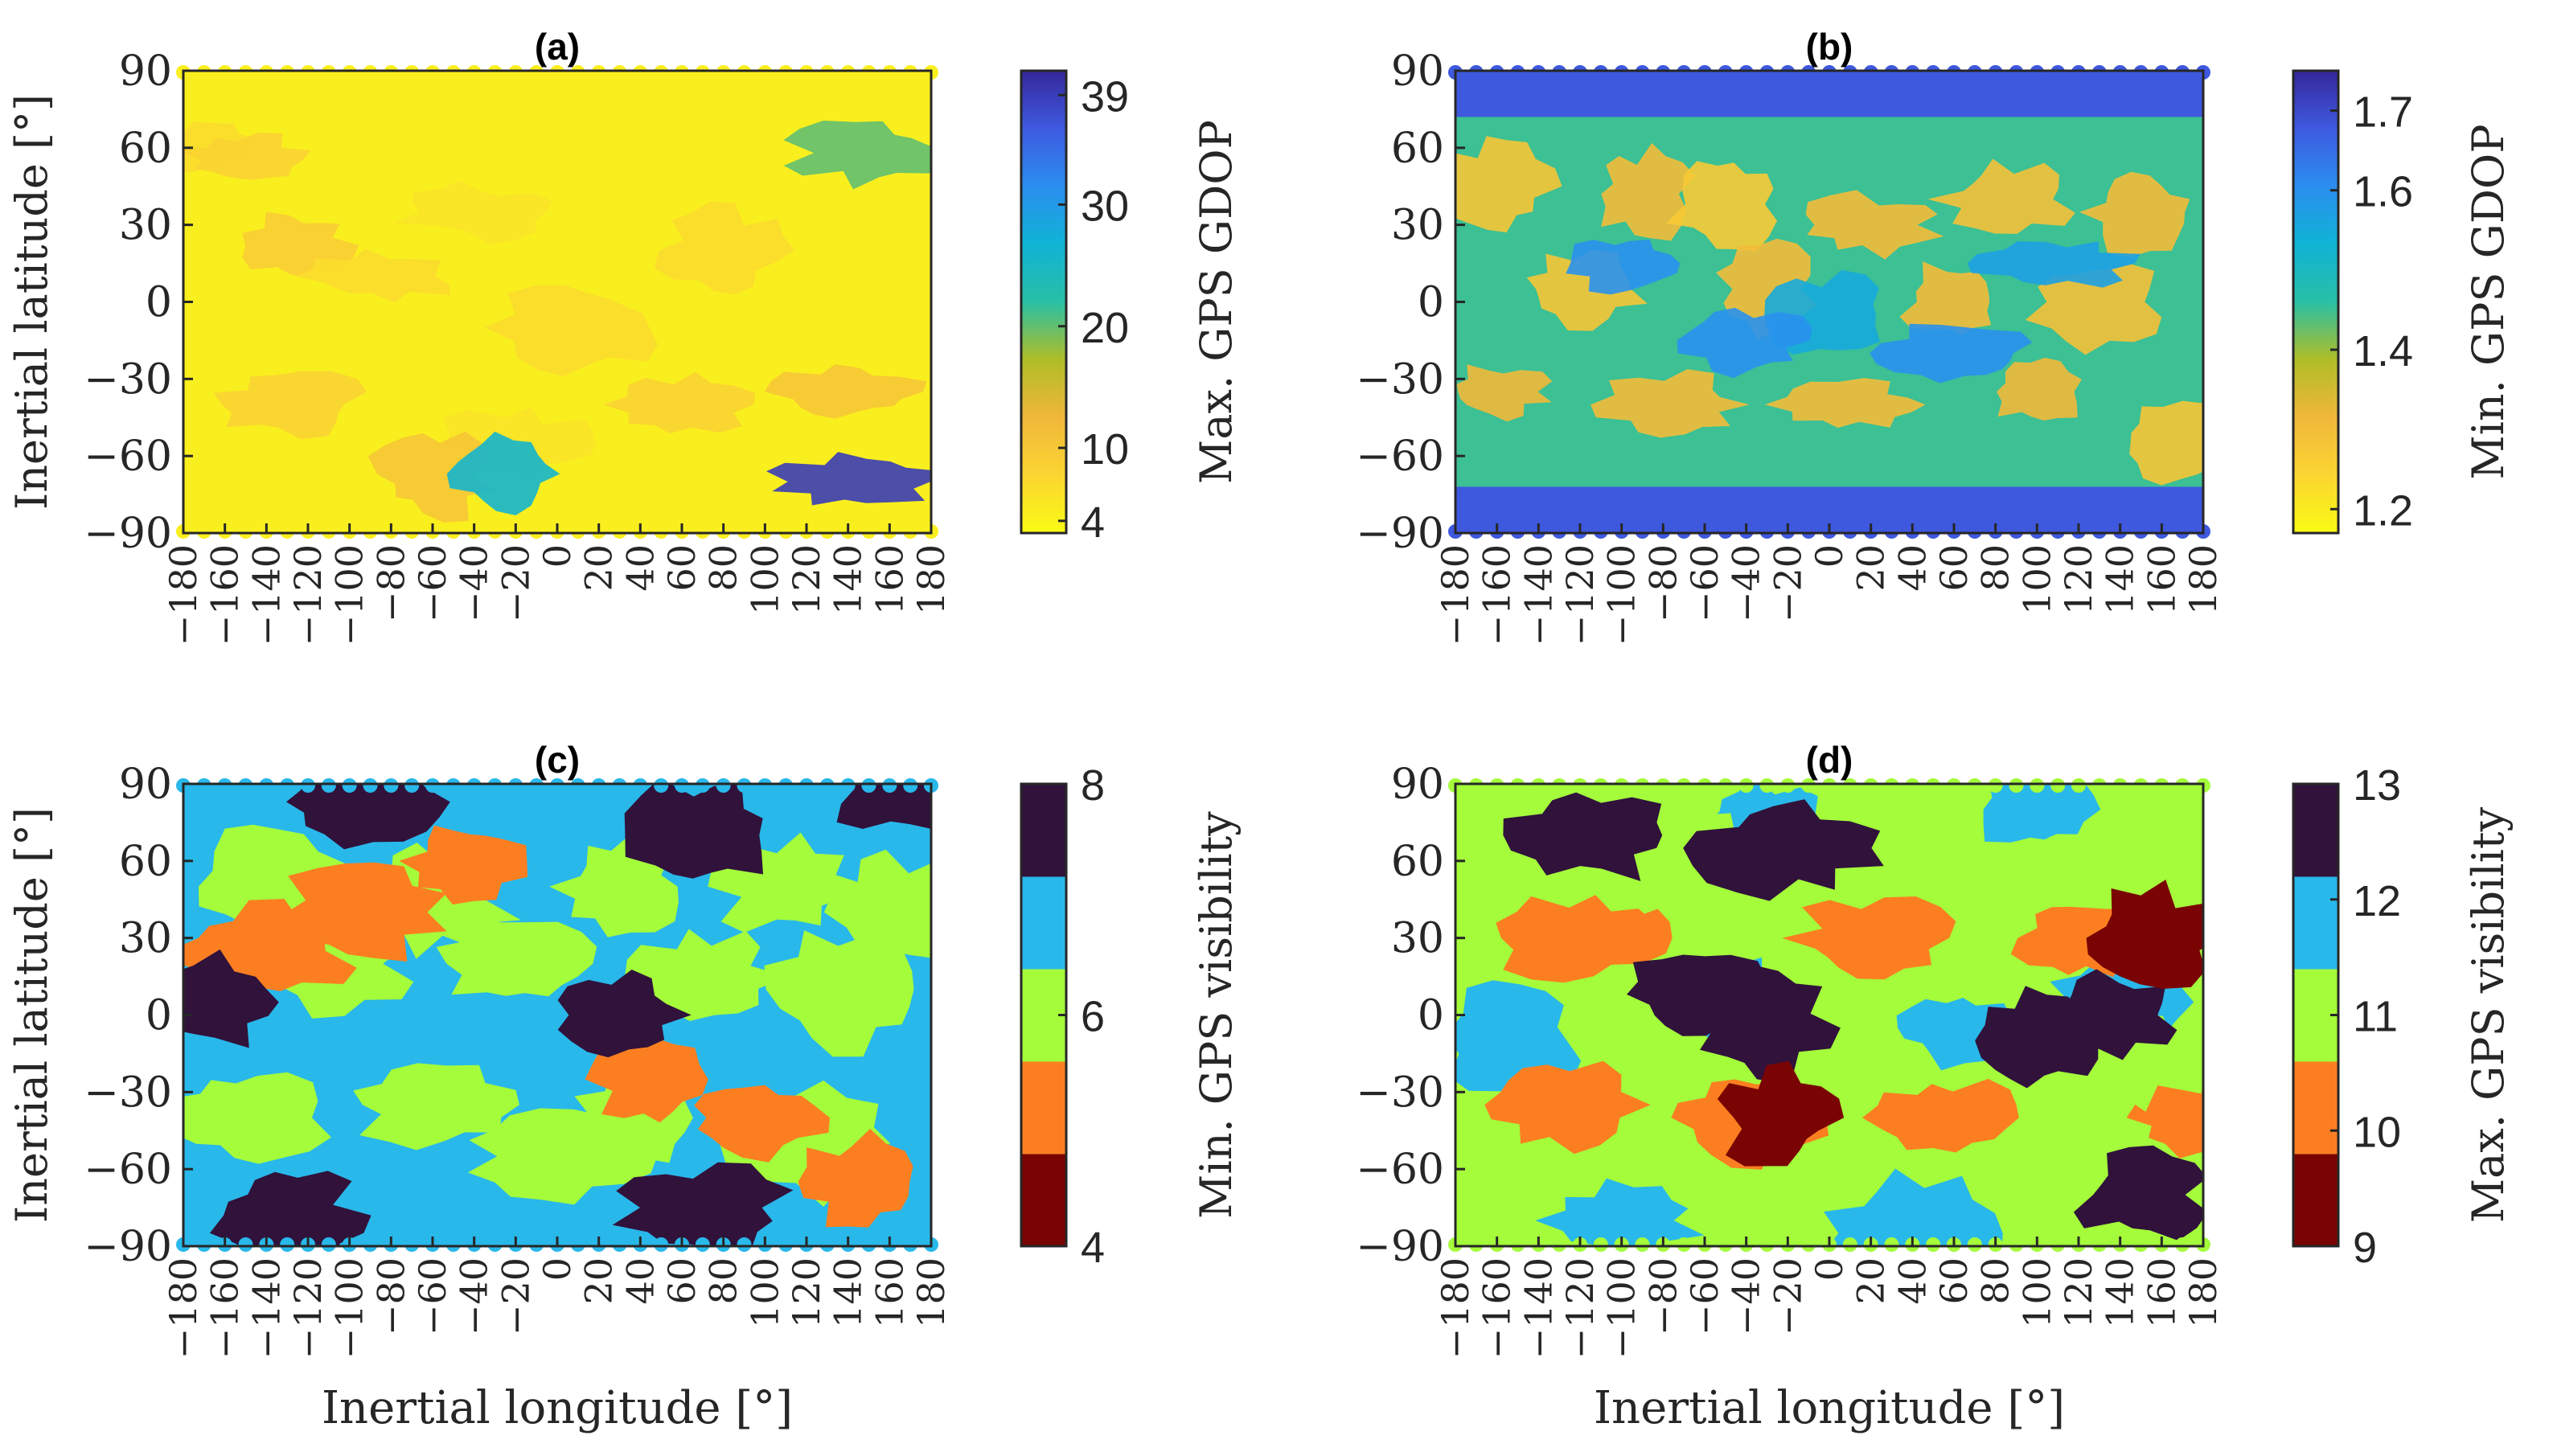 This screenshot has width=2553, height=1456. I want to click on x-tick-label: 0, so click(1829, 1269).